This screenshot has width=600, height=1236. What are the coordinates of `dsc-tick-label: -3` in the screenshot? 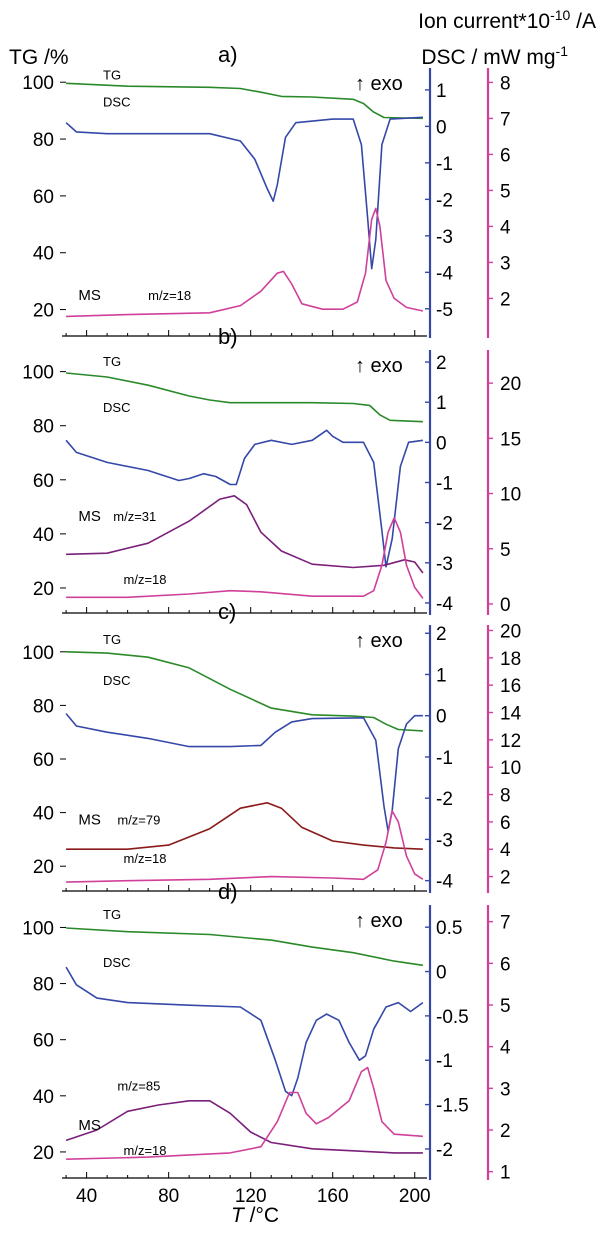 It's located at (444, 840).